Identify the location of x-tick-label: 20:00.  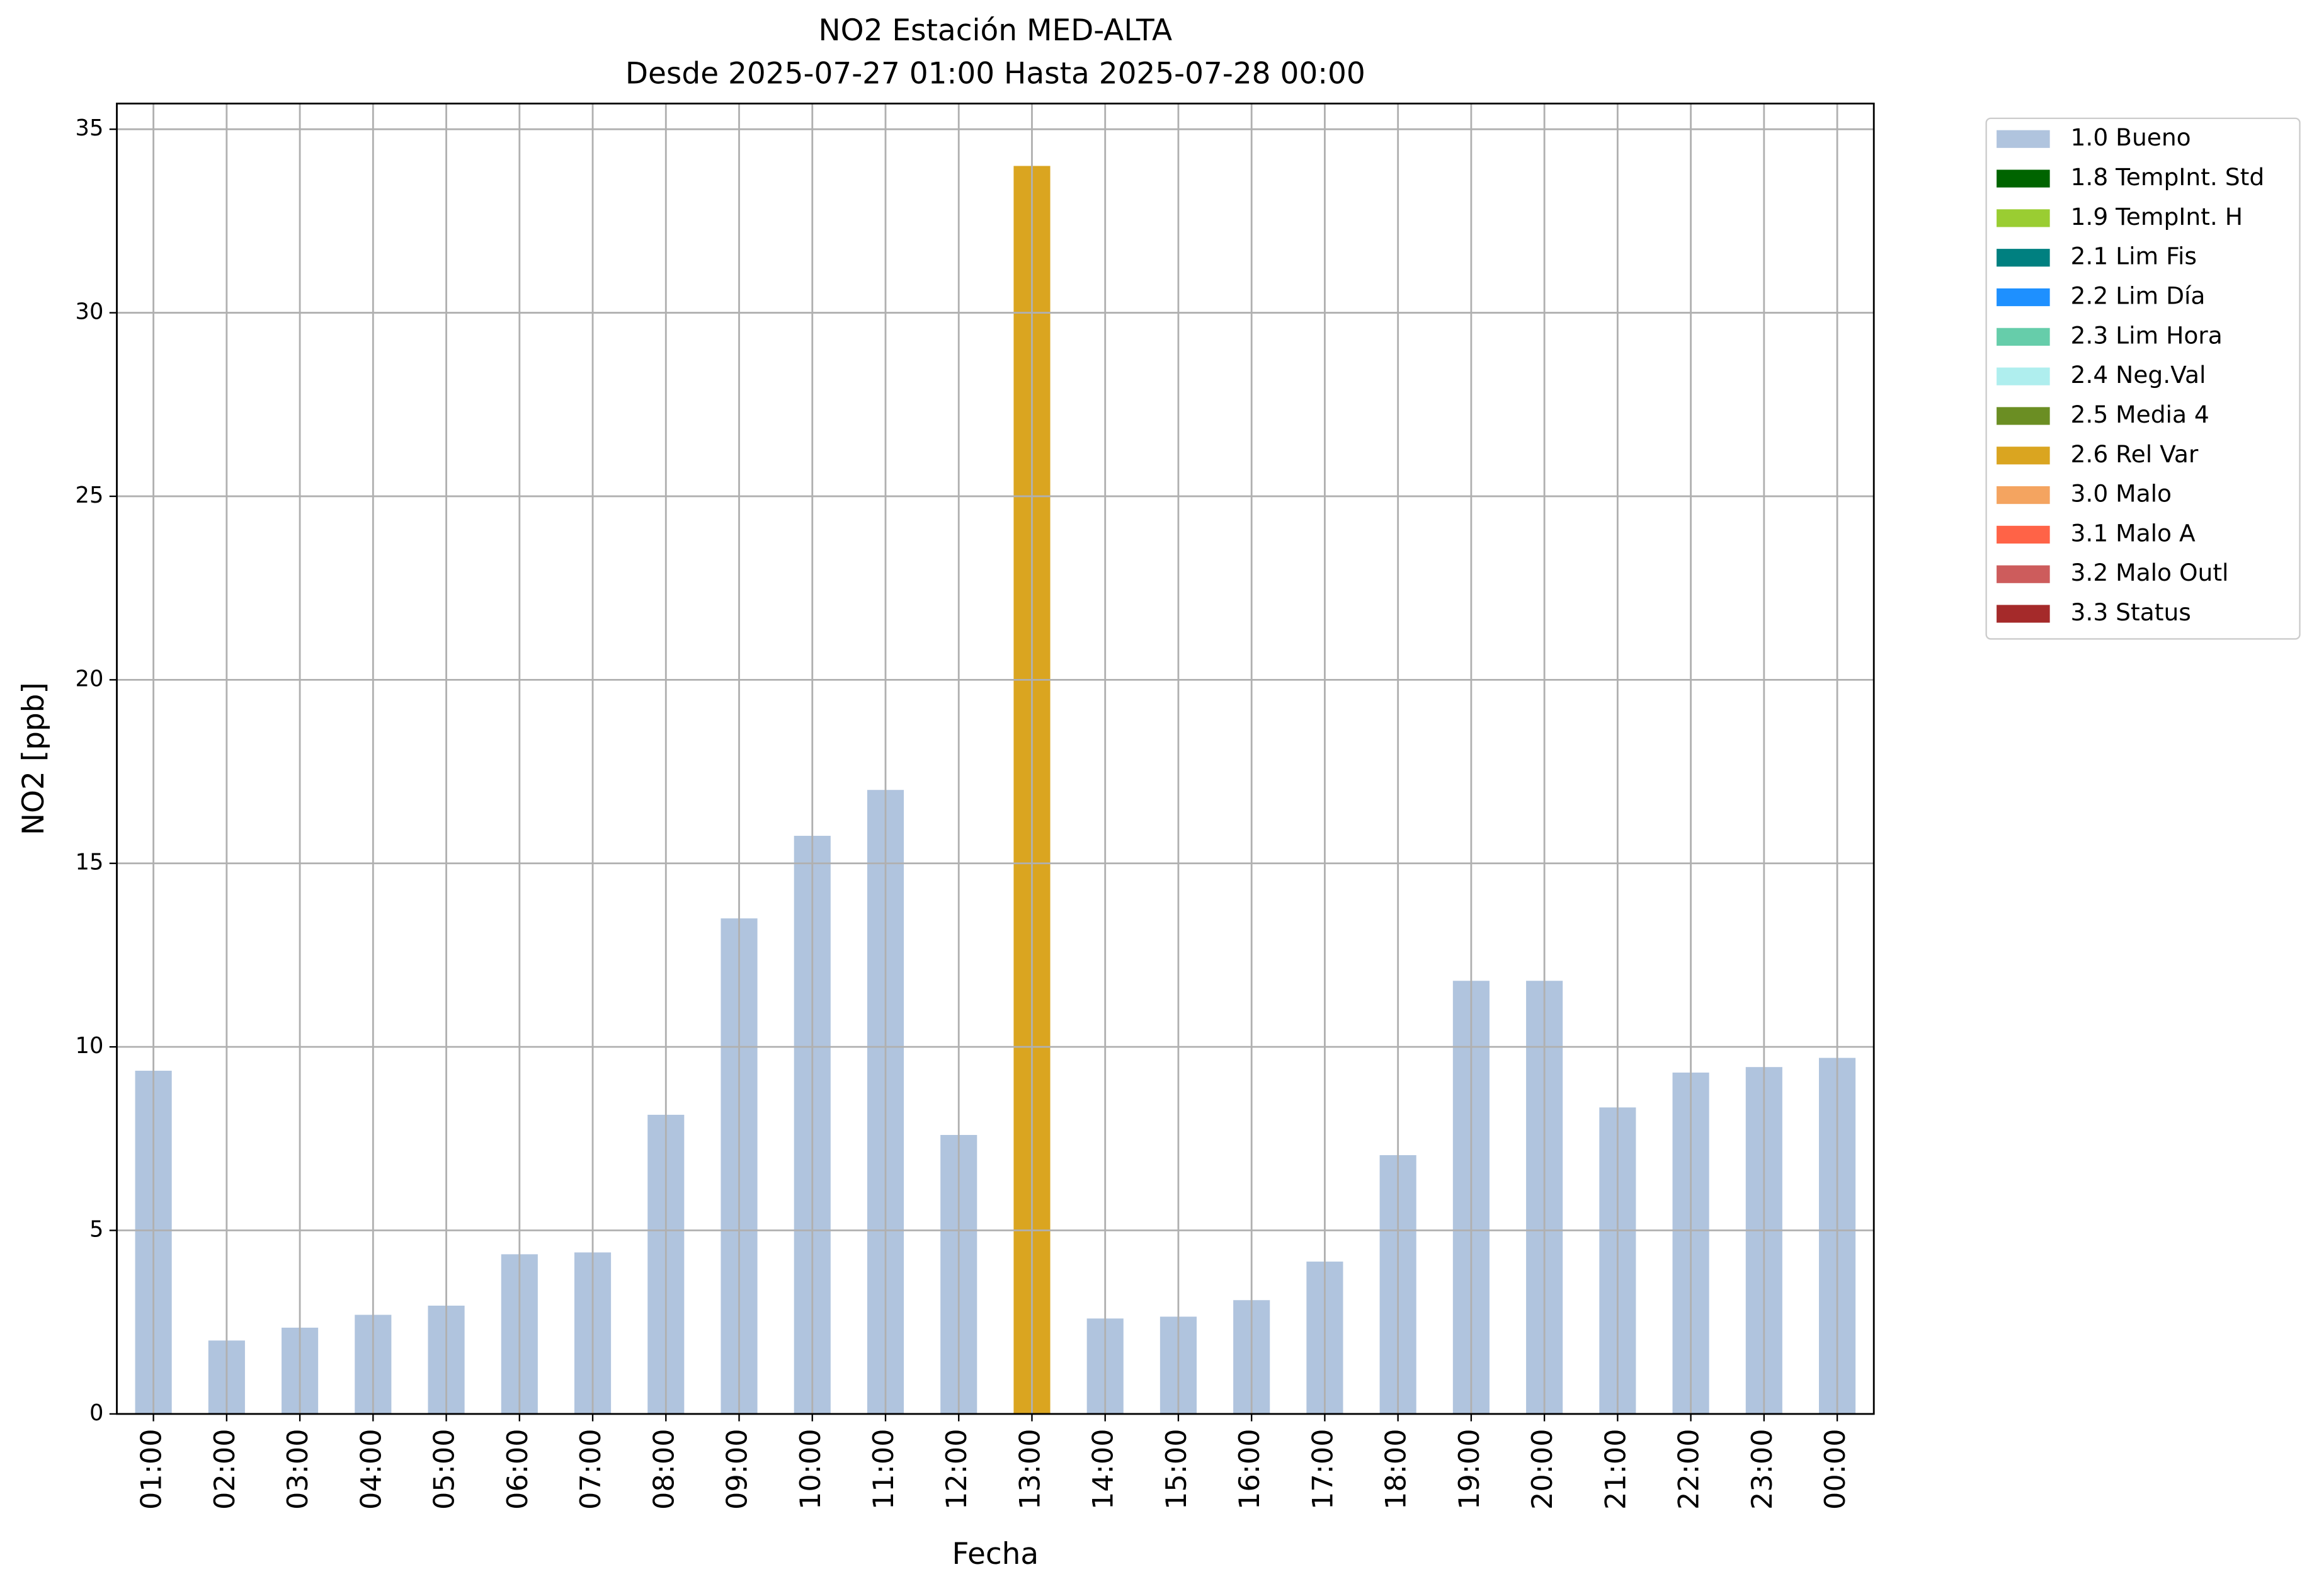
(1542, 1469).